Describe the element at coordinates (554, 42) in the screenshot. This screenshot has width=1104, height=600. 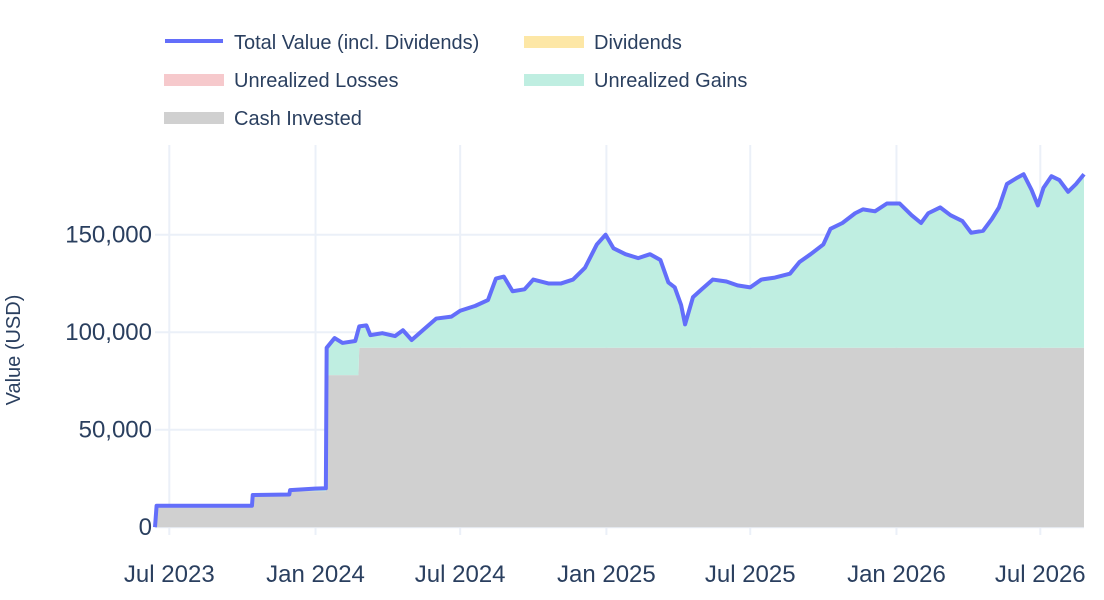
I see `legend-swatch-dividends` at that location.